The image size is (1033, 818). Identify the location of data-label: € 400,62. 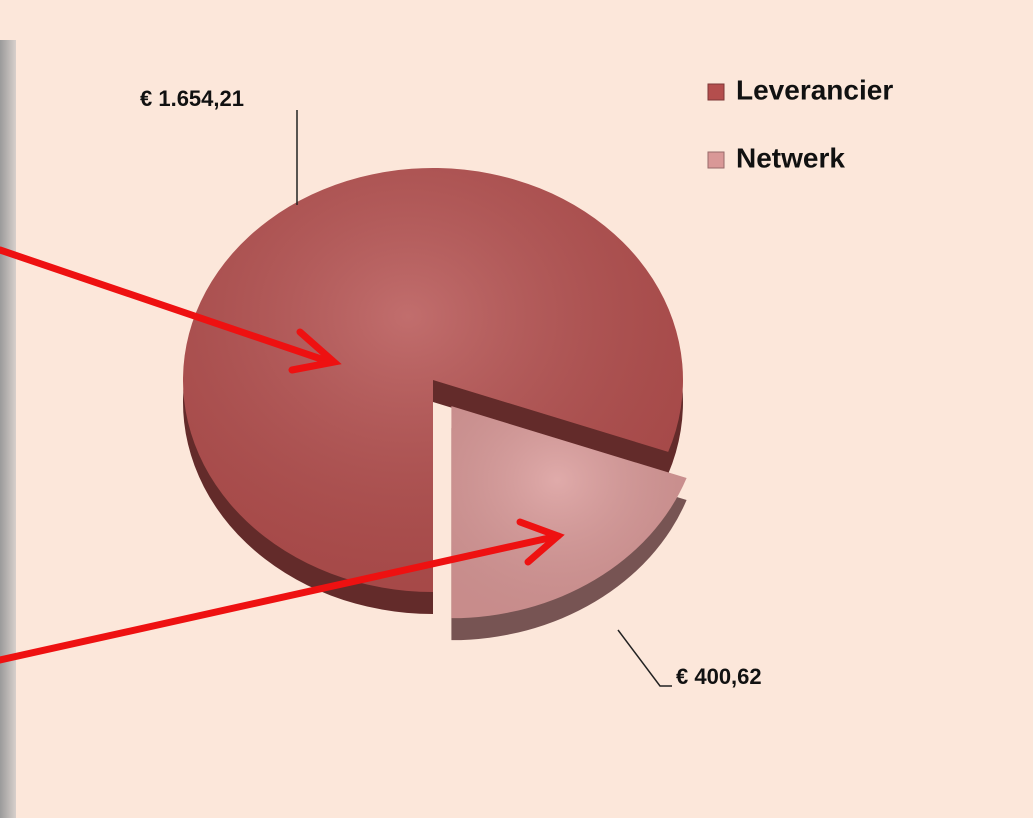
(719, 676).